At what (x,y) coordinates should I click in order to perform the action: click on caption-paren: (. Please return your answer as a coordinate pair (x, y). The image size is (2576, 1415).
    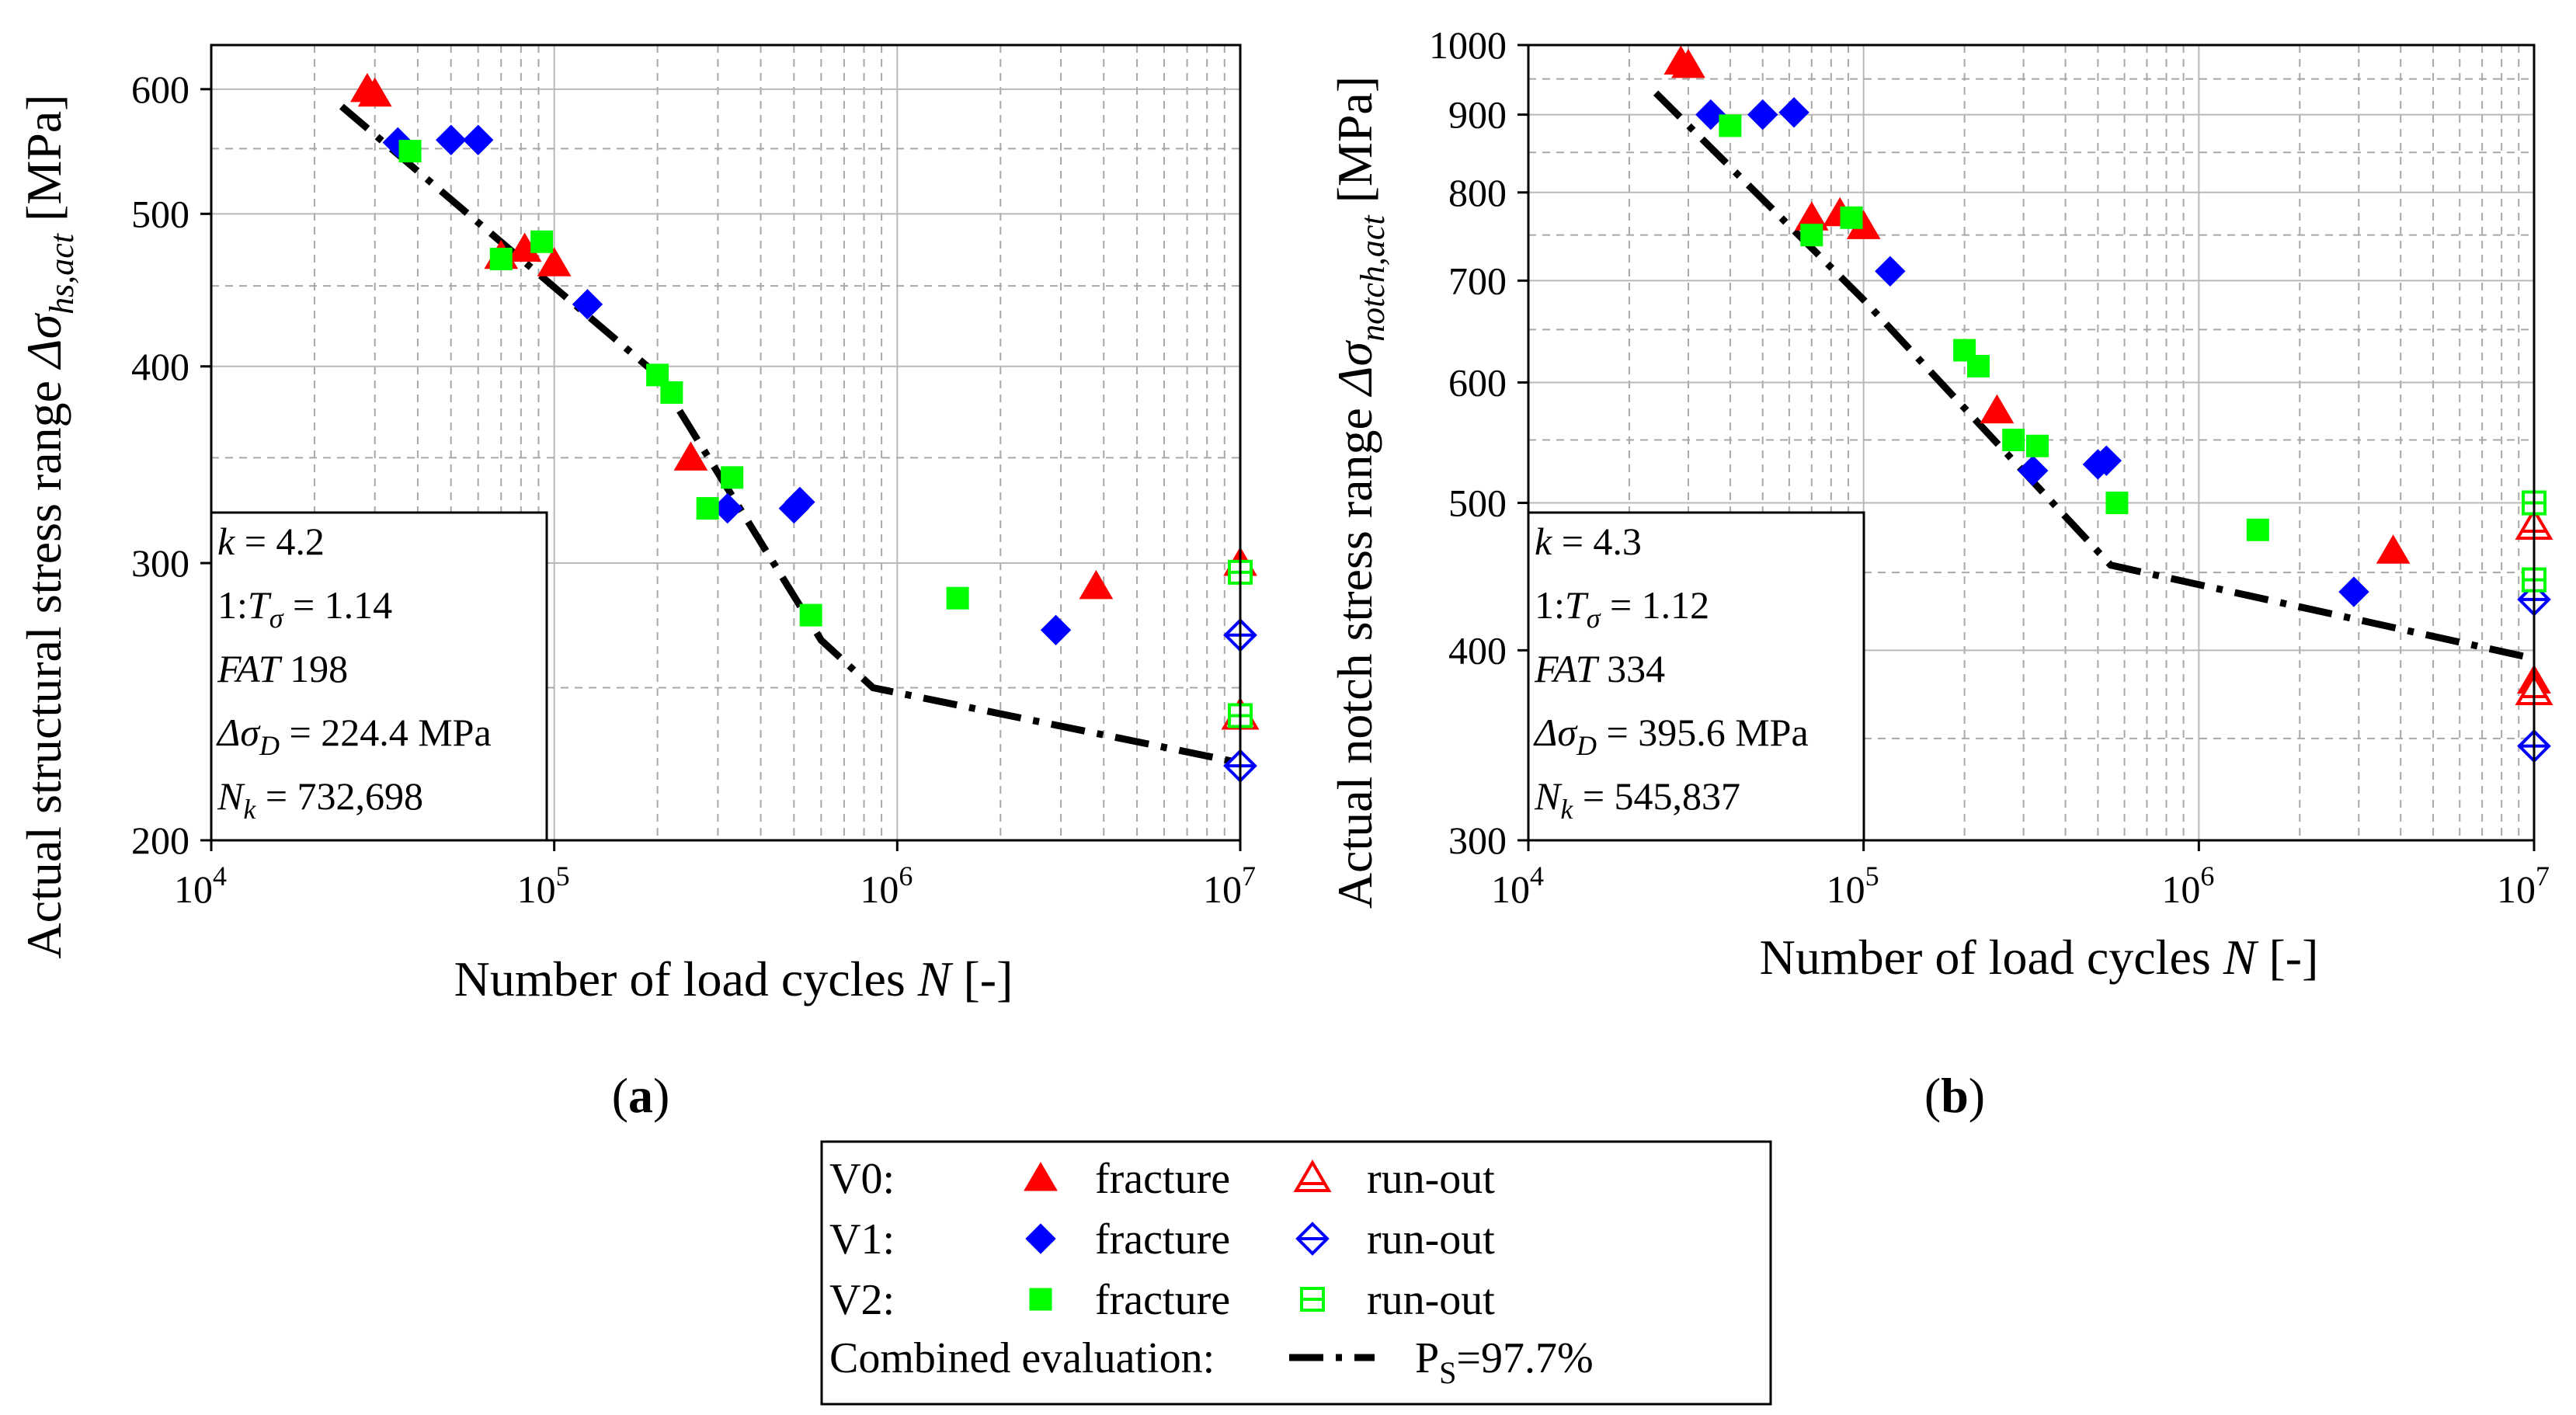
    Looking at the image, I should click on (1933, 1095).